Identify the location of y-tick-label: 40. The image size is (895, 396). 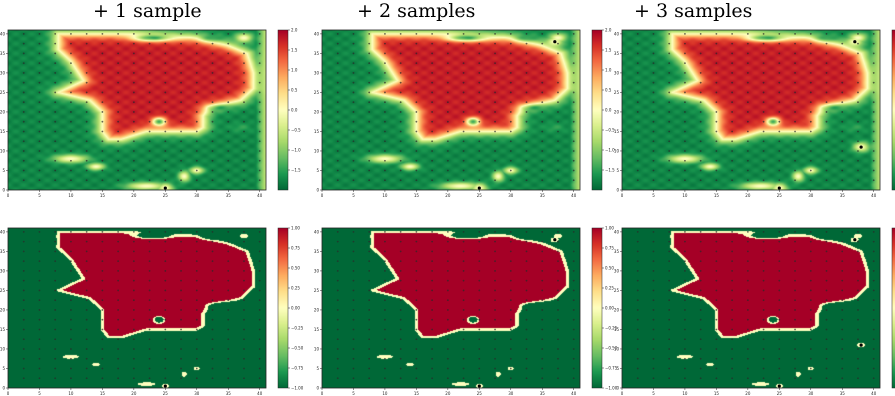
(2, 33).